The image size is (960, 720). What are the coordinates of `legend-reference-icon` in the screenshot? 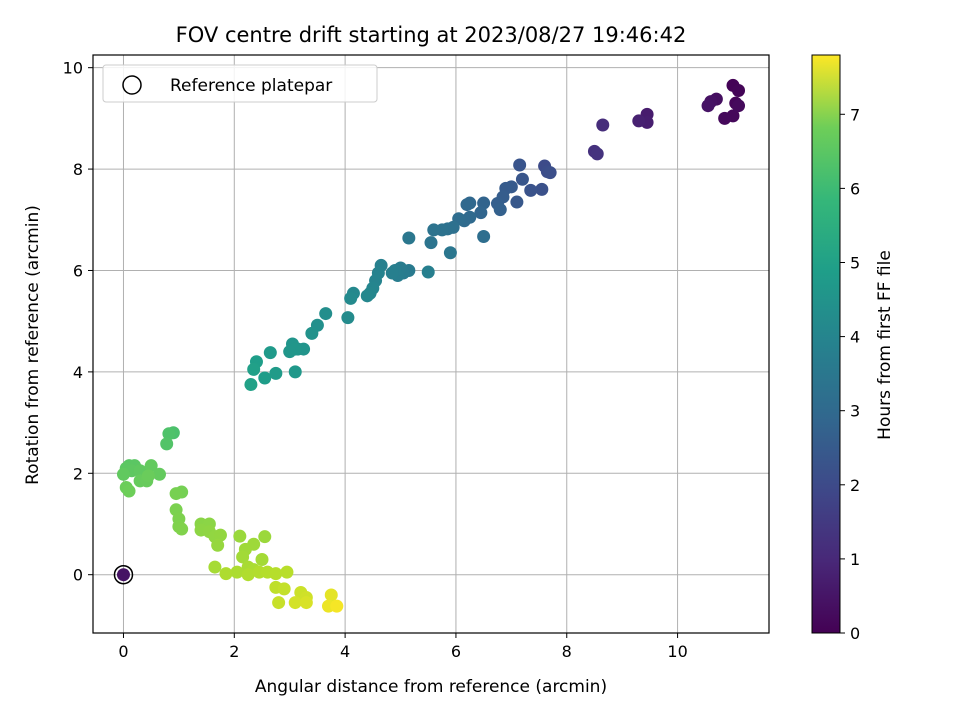 It's located at (132, 85).